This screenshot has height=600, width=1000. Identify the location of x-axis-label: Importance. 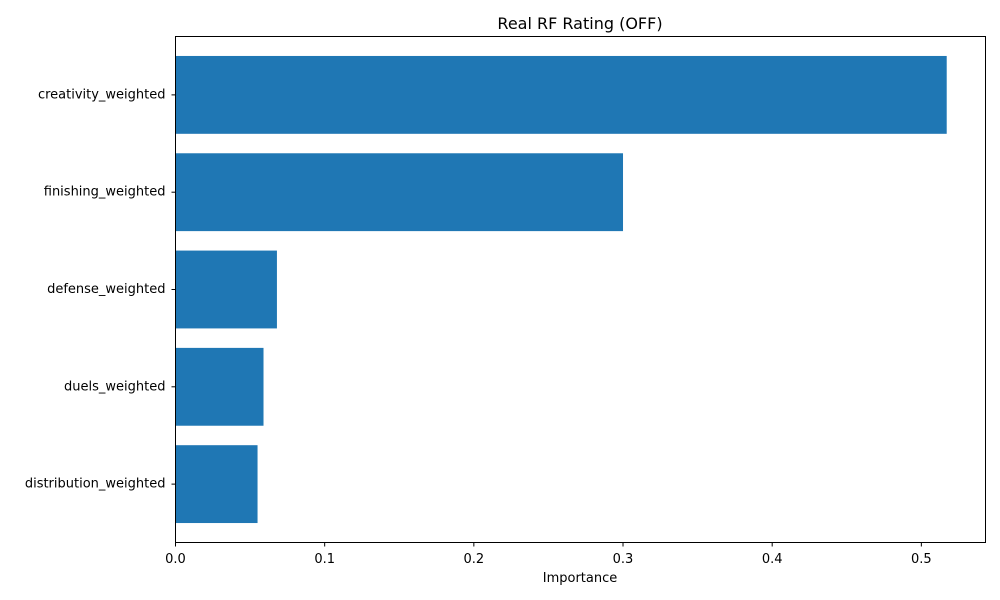
(580, 578).